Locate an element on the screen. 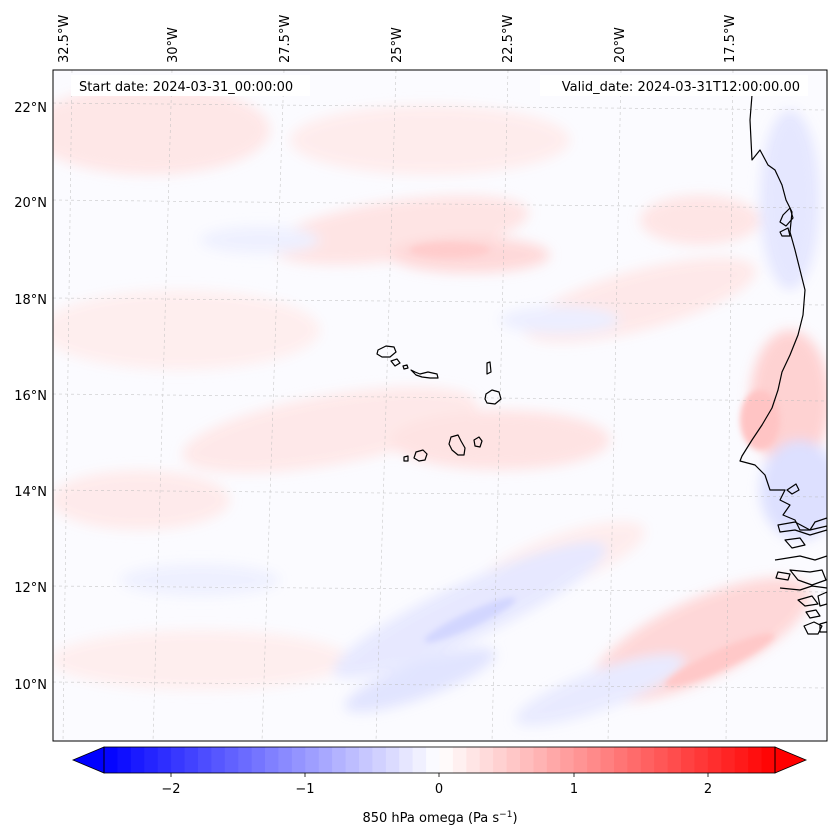  lat-label: 12°N is located at coordinates (30, 588).